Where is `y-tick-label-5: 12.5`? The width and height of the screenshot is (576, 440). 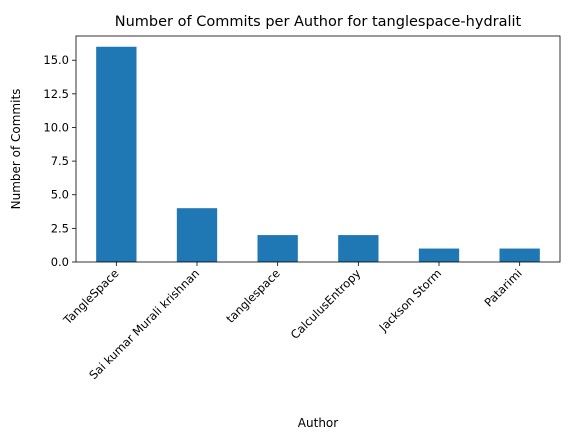 y-tick-label-5: 12.5 is located at coordinates (56, 94).